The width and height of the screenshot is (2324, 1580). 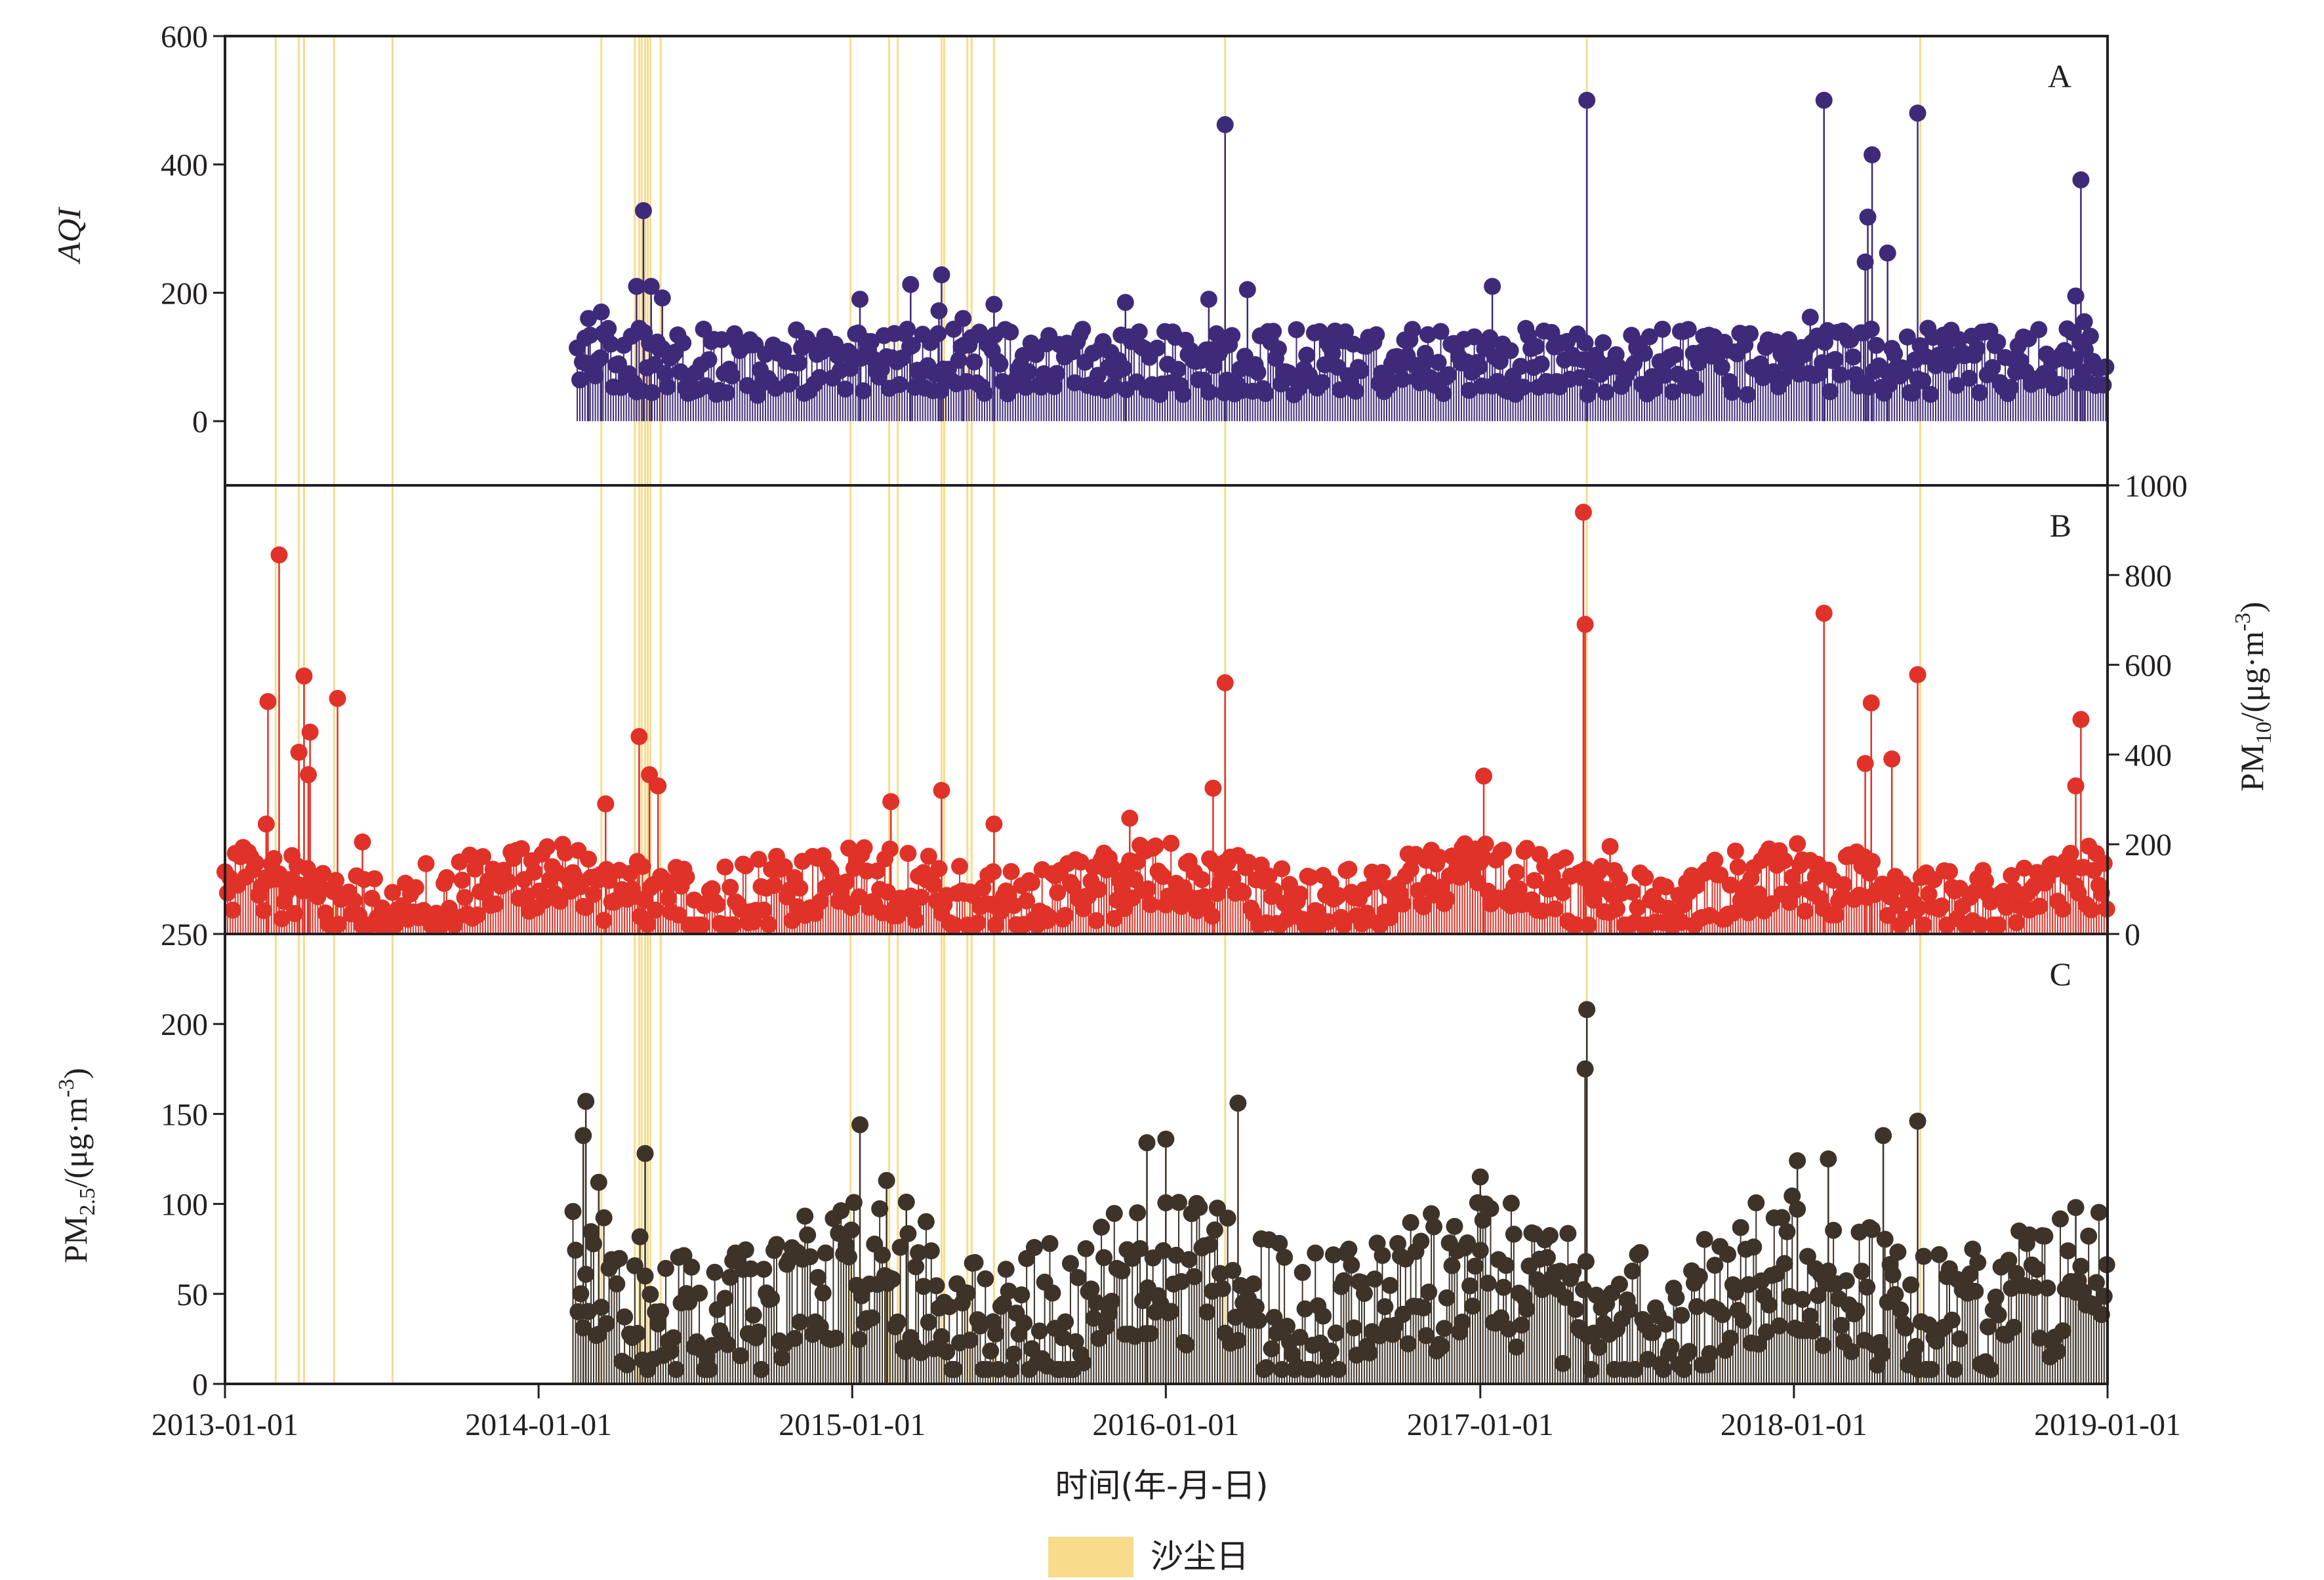 What do you see at coordinates (2156, 486) in the screenshot?
I see `y-tick-label: 1000` at bounding box center [2156, 486].